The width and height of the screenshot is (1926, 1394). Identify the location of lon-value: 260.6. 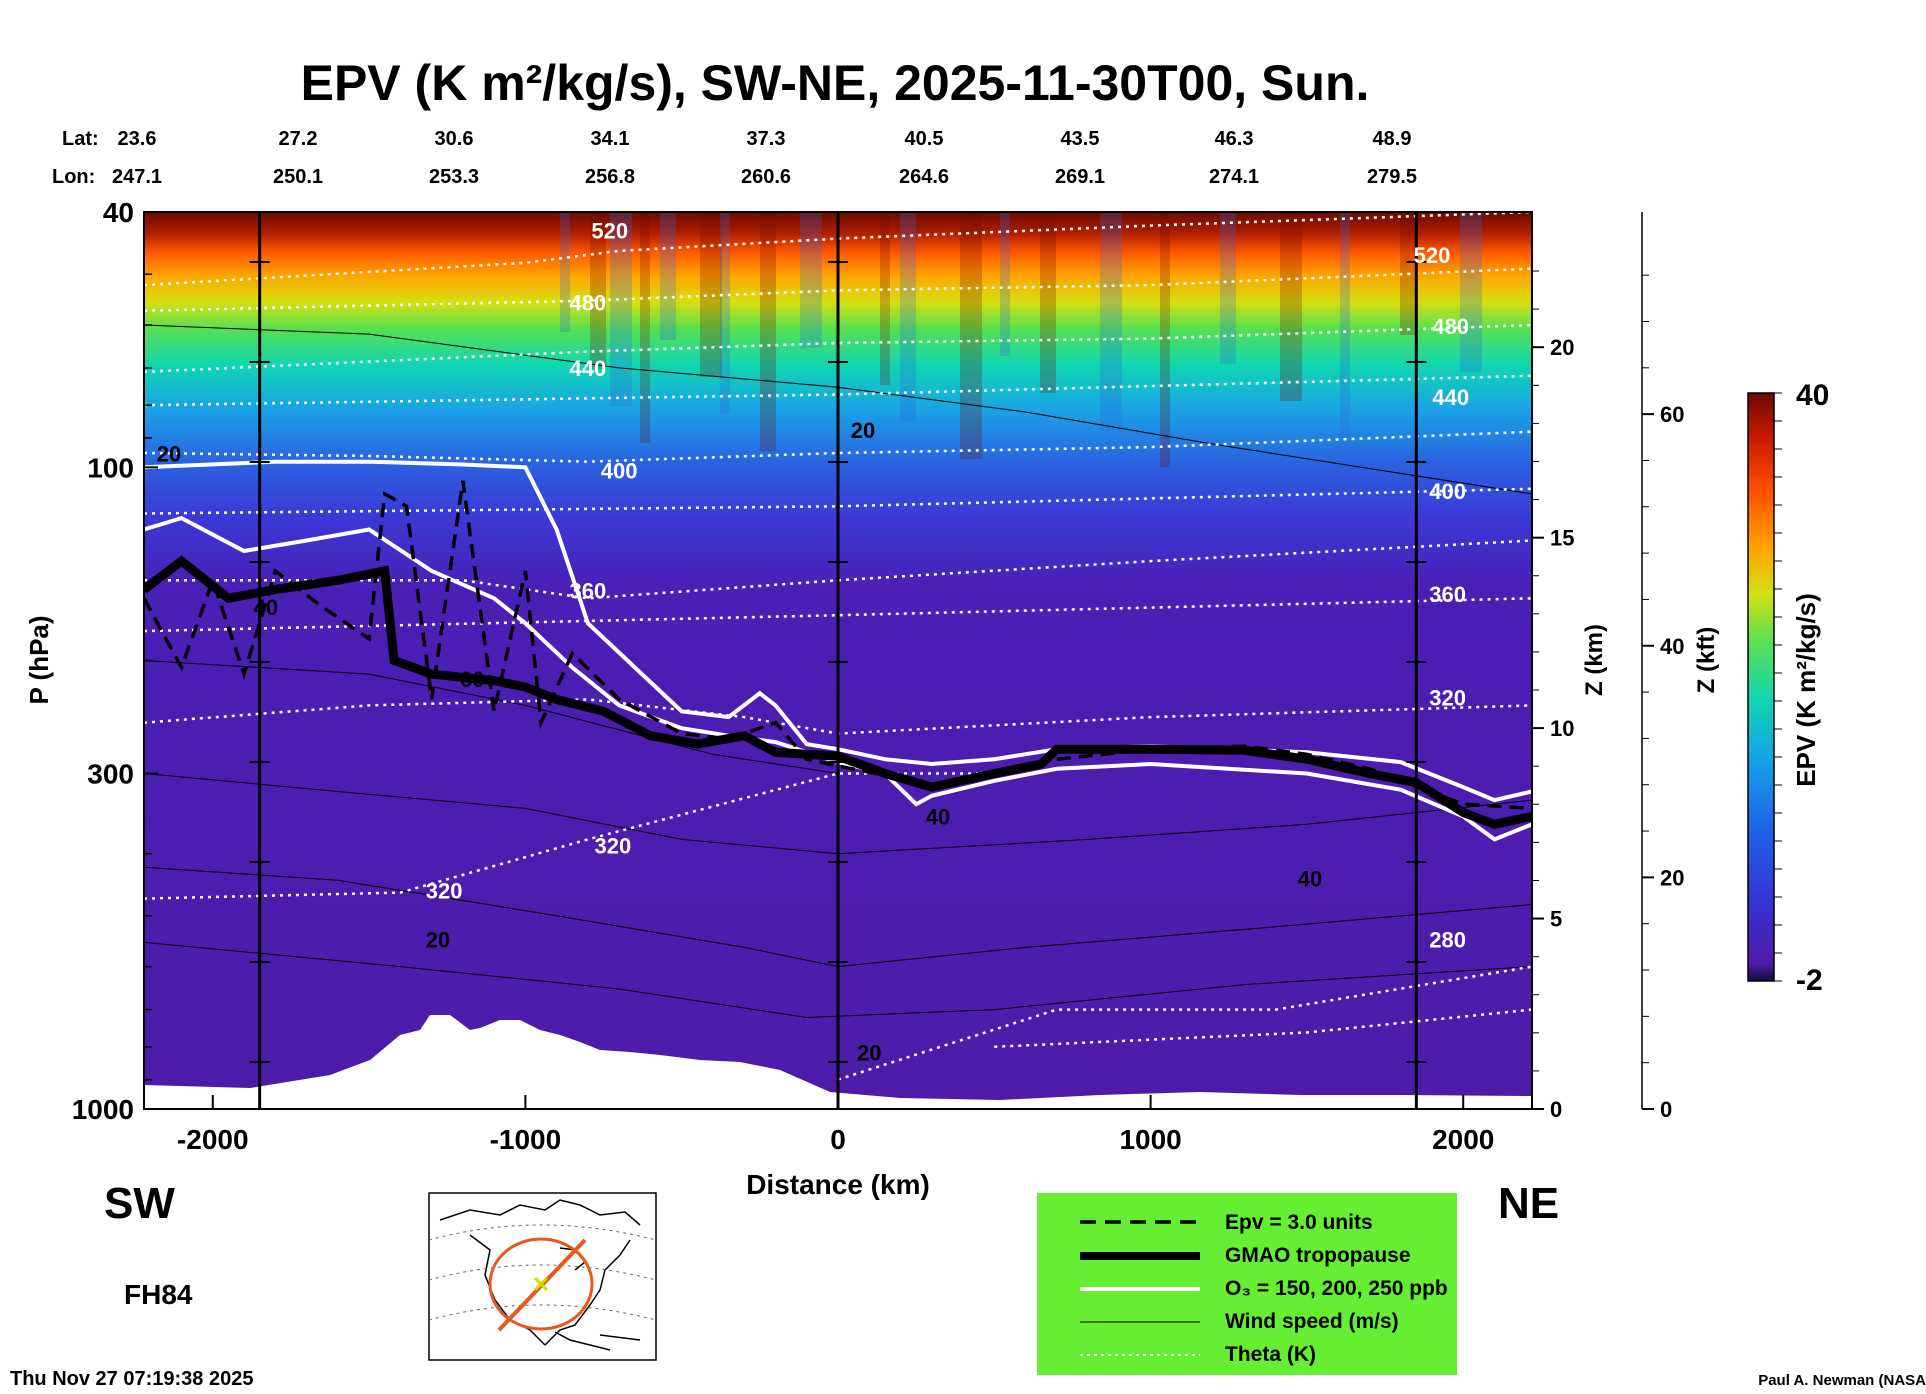
(766, 177).